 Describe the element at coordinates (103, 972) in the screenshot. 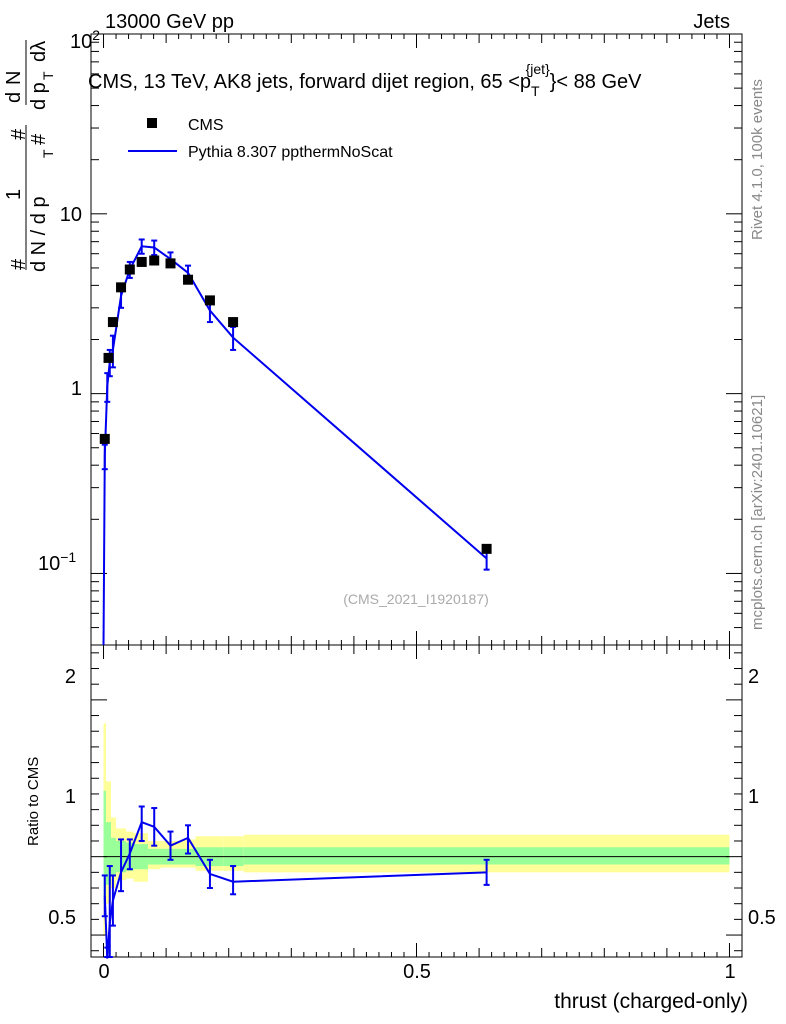

I see `xtick-label-0: 0` at that location.